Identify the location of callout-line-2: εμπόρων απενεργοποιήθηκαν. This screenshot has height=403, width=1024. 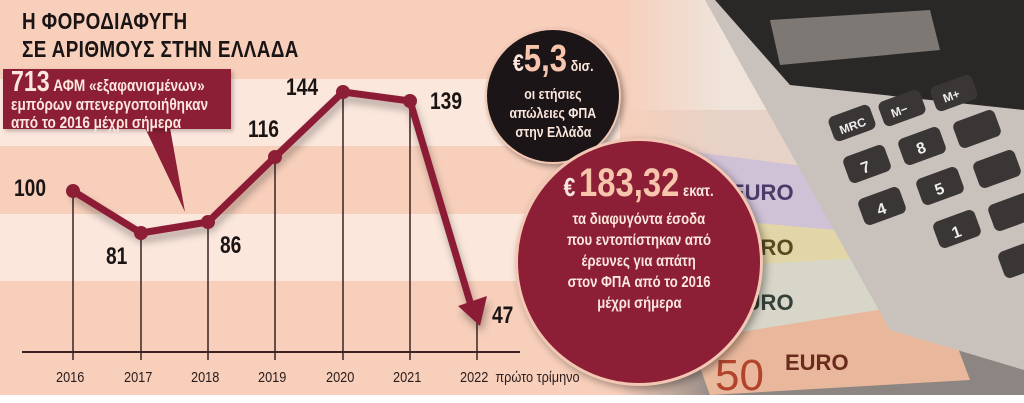
(110, 104).